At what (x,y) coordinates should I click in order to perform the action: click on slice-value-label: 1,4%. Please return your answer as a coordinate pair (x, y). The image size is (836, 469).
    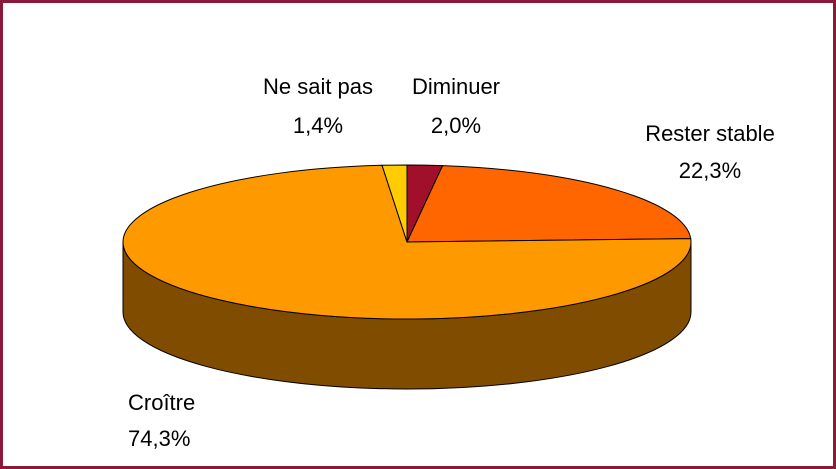
    Looking at the image, I should click on (318, 125).